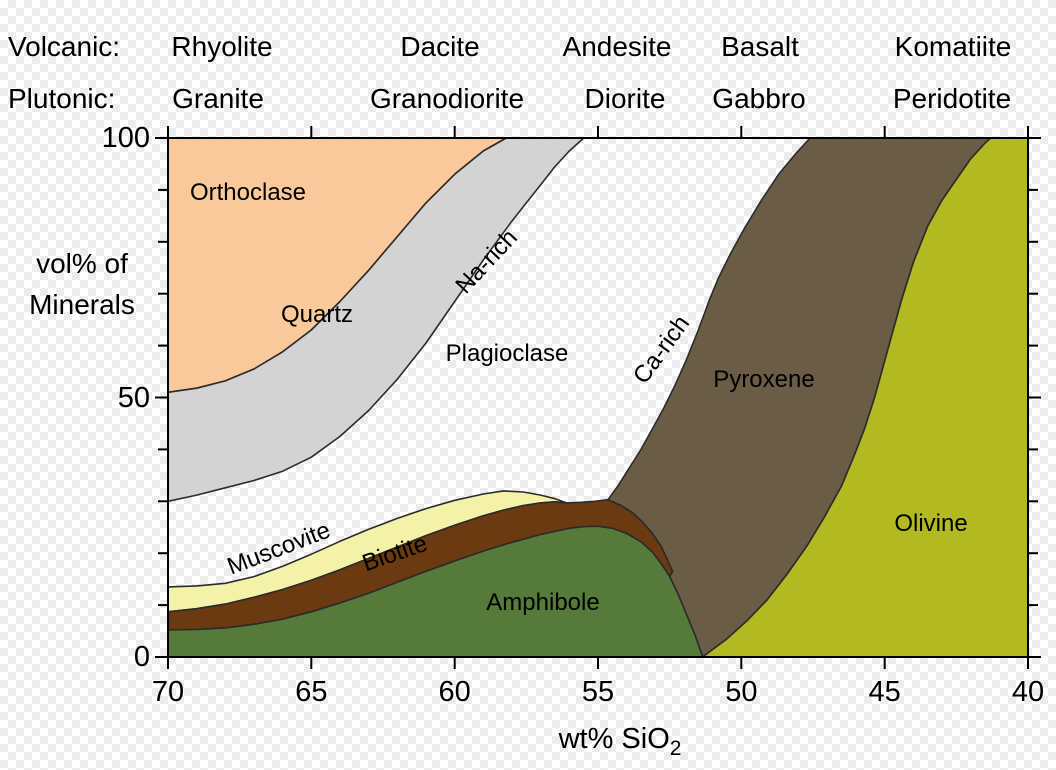  I want to click on y-tick-label-0: 0, so click(141, 657).